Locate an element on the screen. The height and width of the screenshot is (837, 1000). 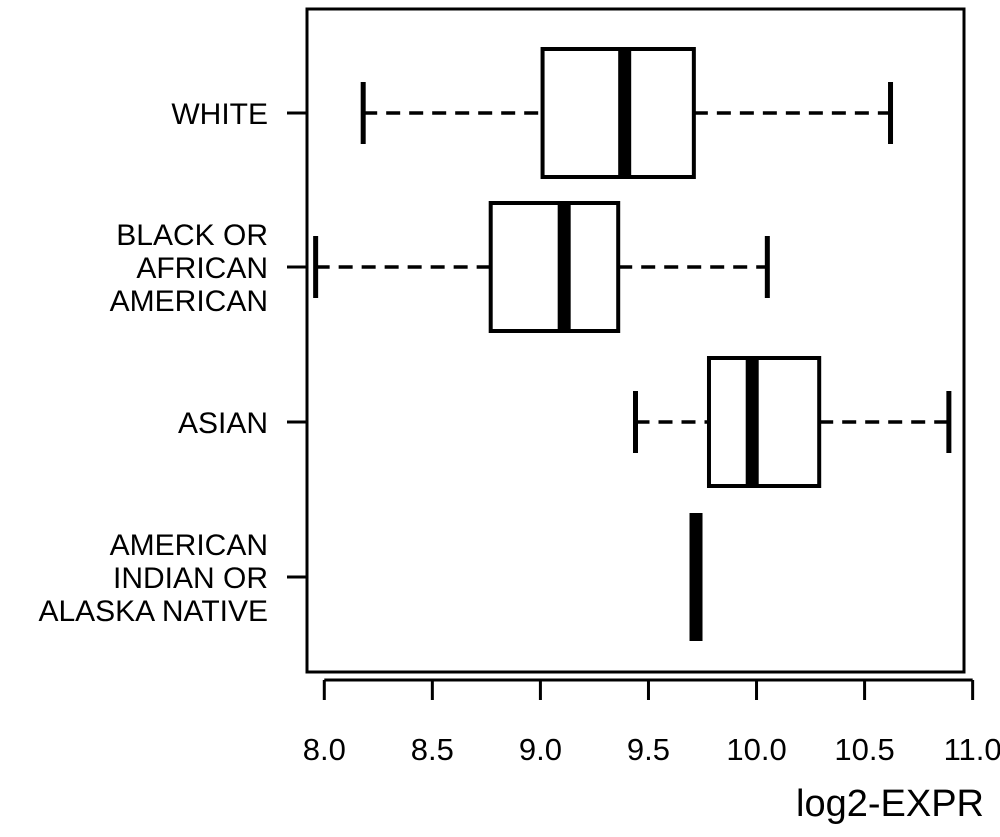
y-tick-label-3-2: ALASKA NATIVE is located at coordinates (153, 611).